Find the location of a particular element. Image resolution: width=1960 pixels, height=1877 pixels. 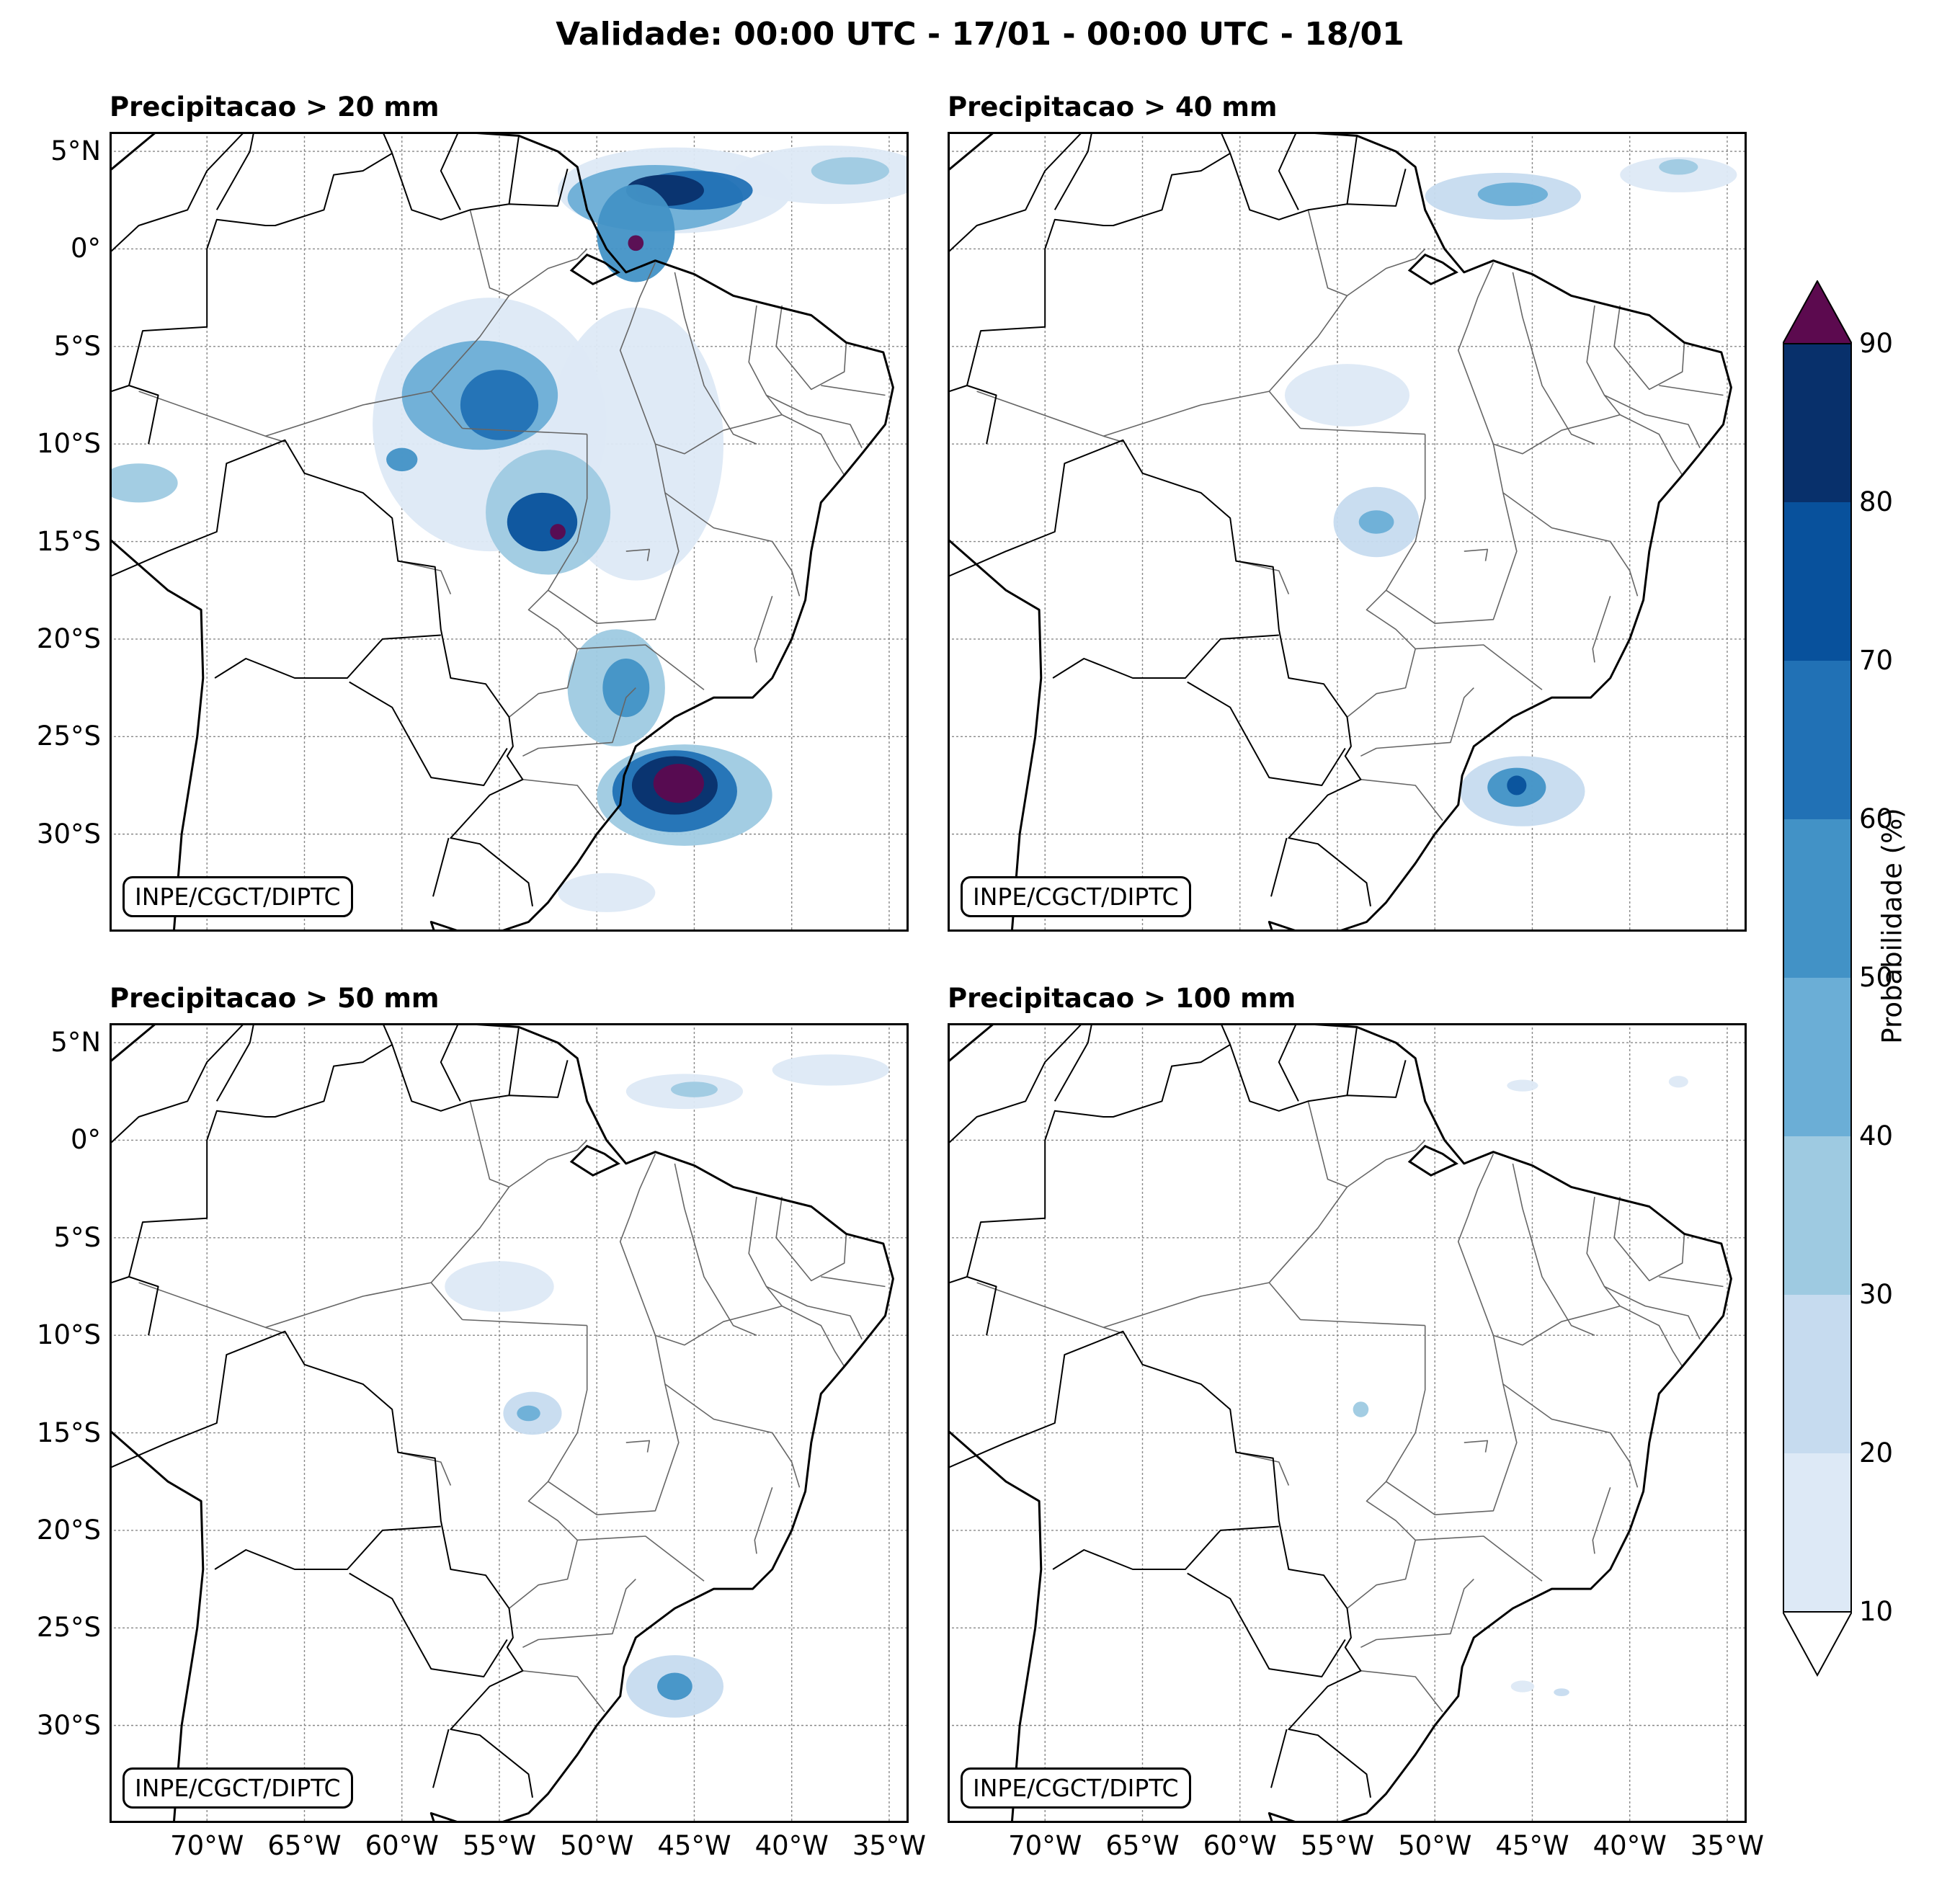

colorbar-tick-label: 10 is located at coordinates (1876, 1611).